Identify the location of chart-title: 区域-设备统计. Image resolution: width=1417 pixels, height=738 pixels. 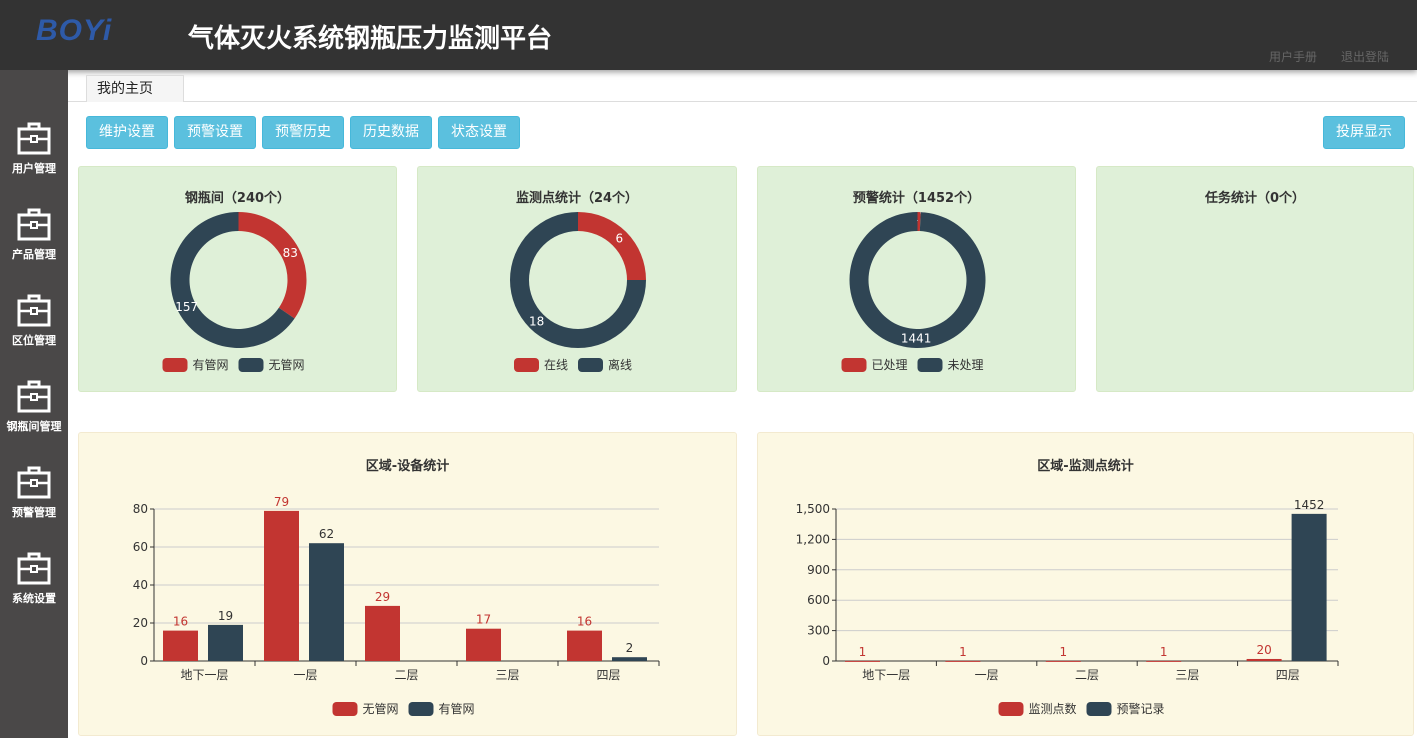
(407, 466).